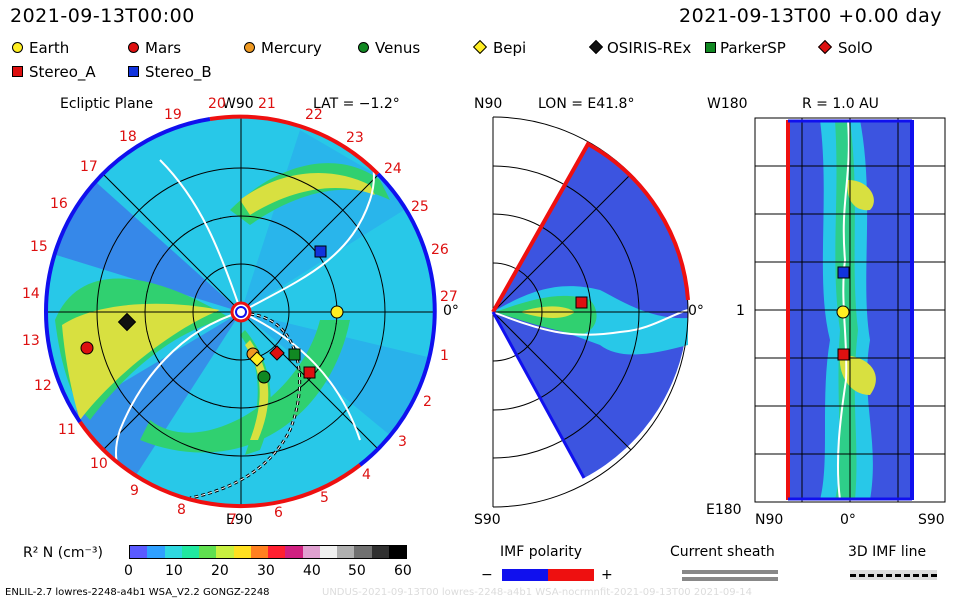 Image resolution: width=960 pixels, height=600 pixels. What do you see at coordinates (238, 104) in the screenshot?
I see `ecliptic-w90-label: W90` at bounding box center [238, 104].